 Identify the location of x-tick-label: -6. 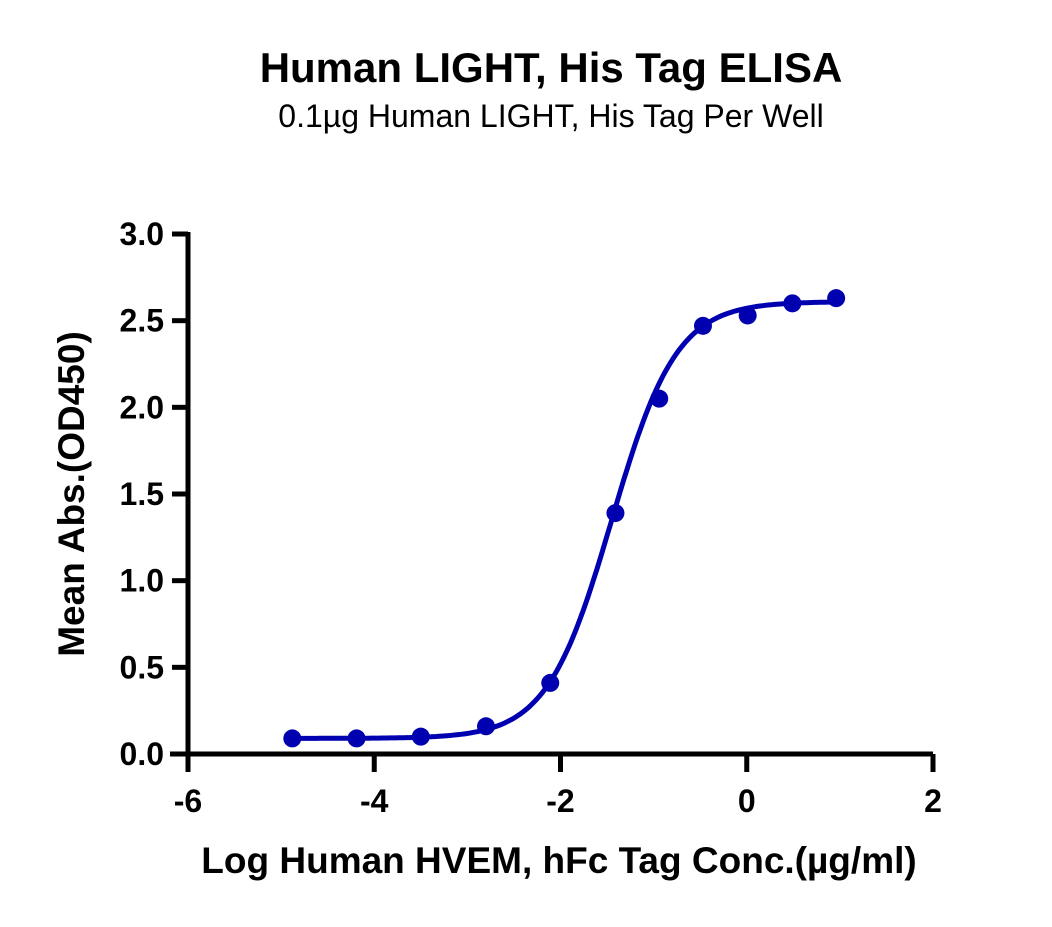
(188, 801).